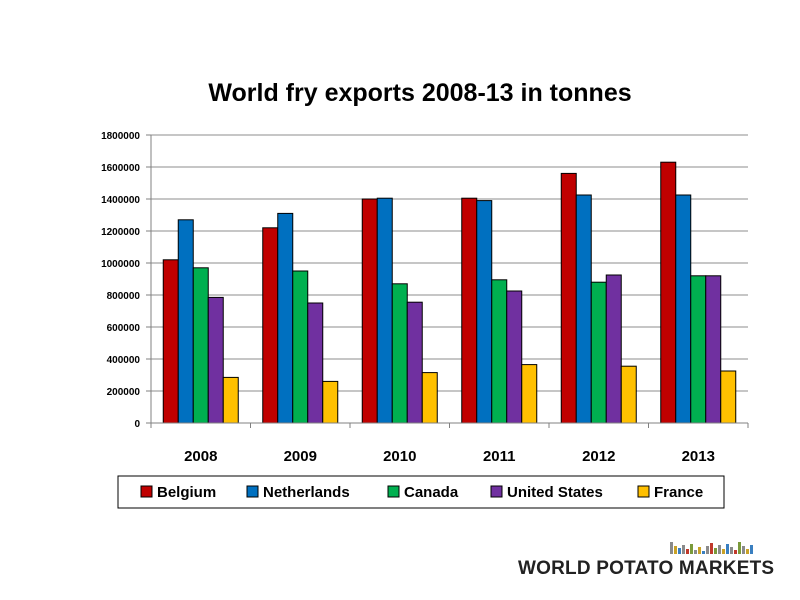 Image resolution: width=800 pixels, height=600 pixels. Describe the element at coordinates (124, 392) in the screenshot. I see `y-tick-label: 200000` at that location.